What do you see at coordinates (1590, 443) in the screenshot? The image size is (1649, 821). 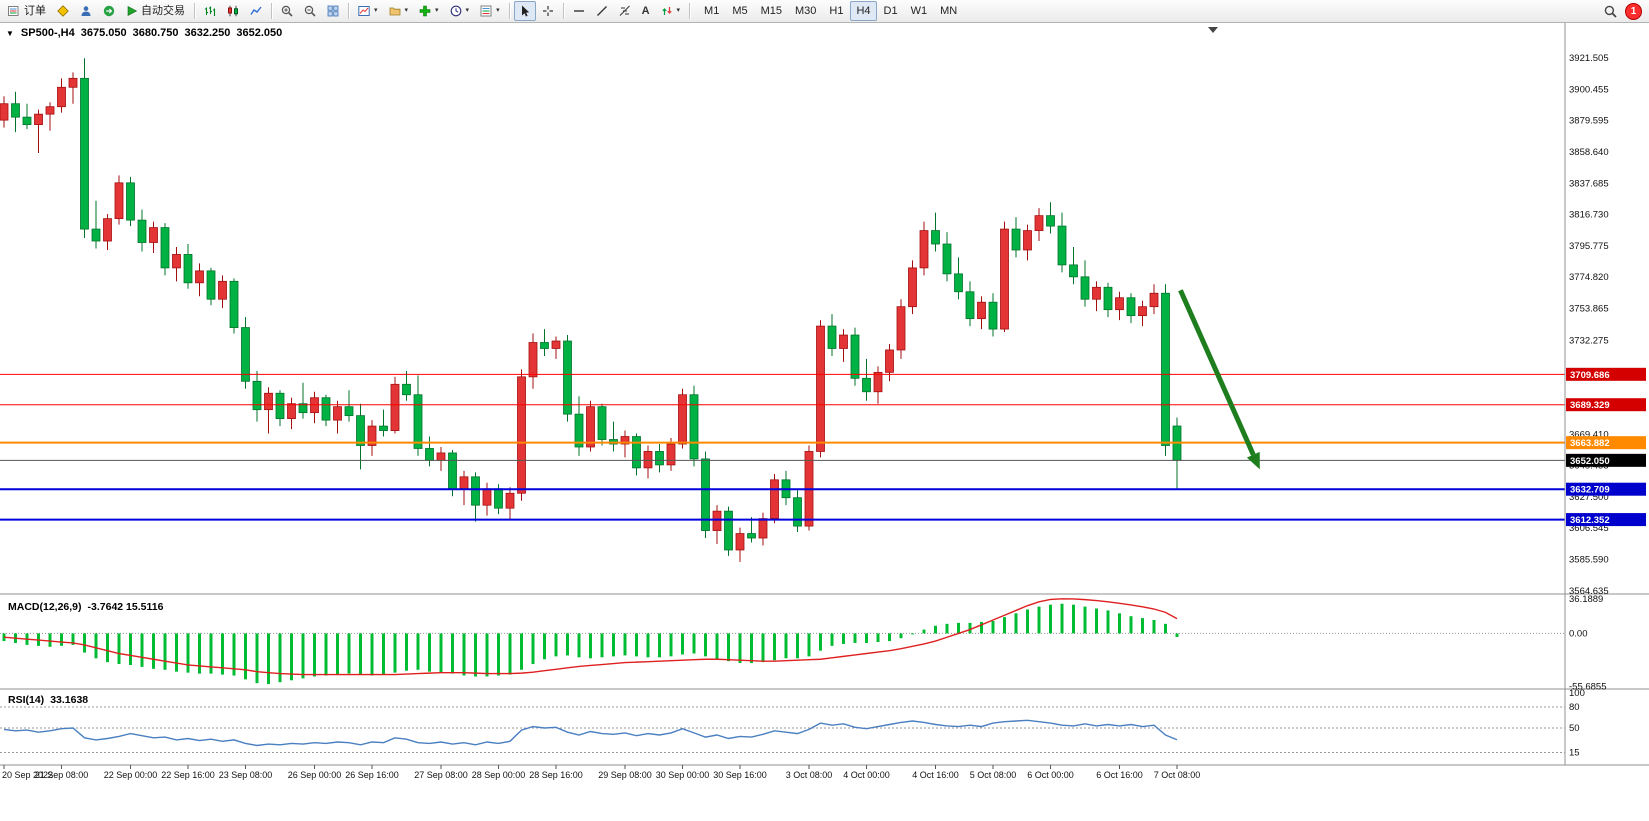 I see `svg-text: 3663.882` at bounding box center [1590, 443].